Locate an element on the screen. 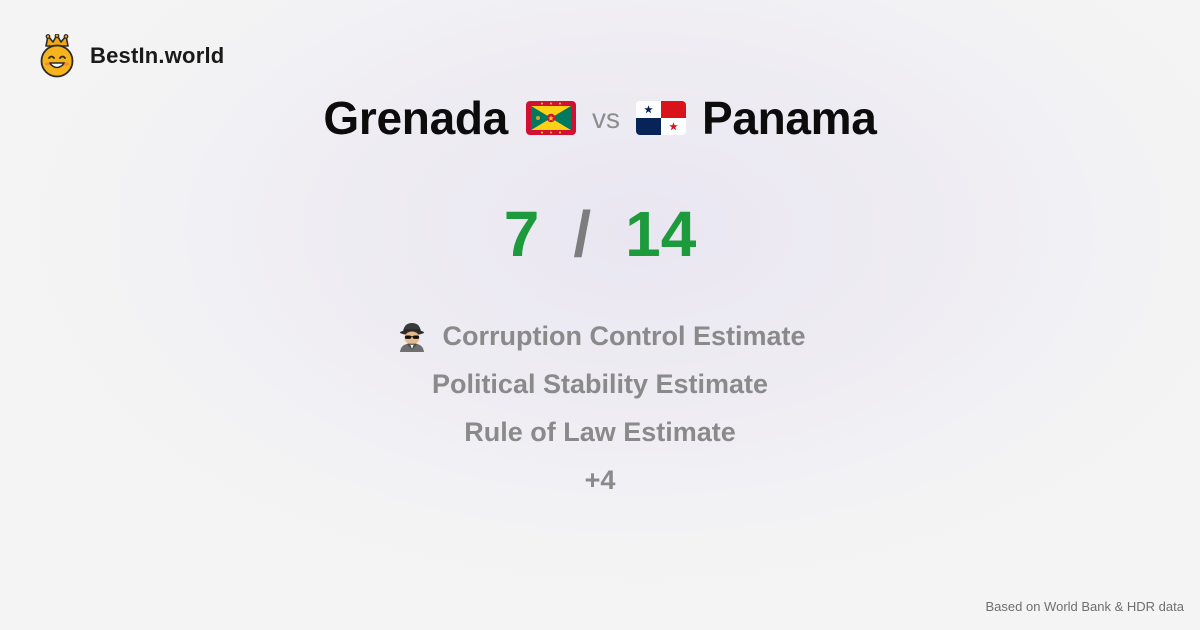  metric-label: Rule of Law Estimate is located at coordinates (600, 431).